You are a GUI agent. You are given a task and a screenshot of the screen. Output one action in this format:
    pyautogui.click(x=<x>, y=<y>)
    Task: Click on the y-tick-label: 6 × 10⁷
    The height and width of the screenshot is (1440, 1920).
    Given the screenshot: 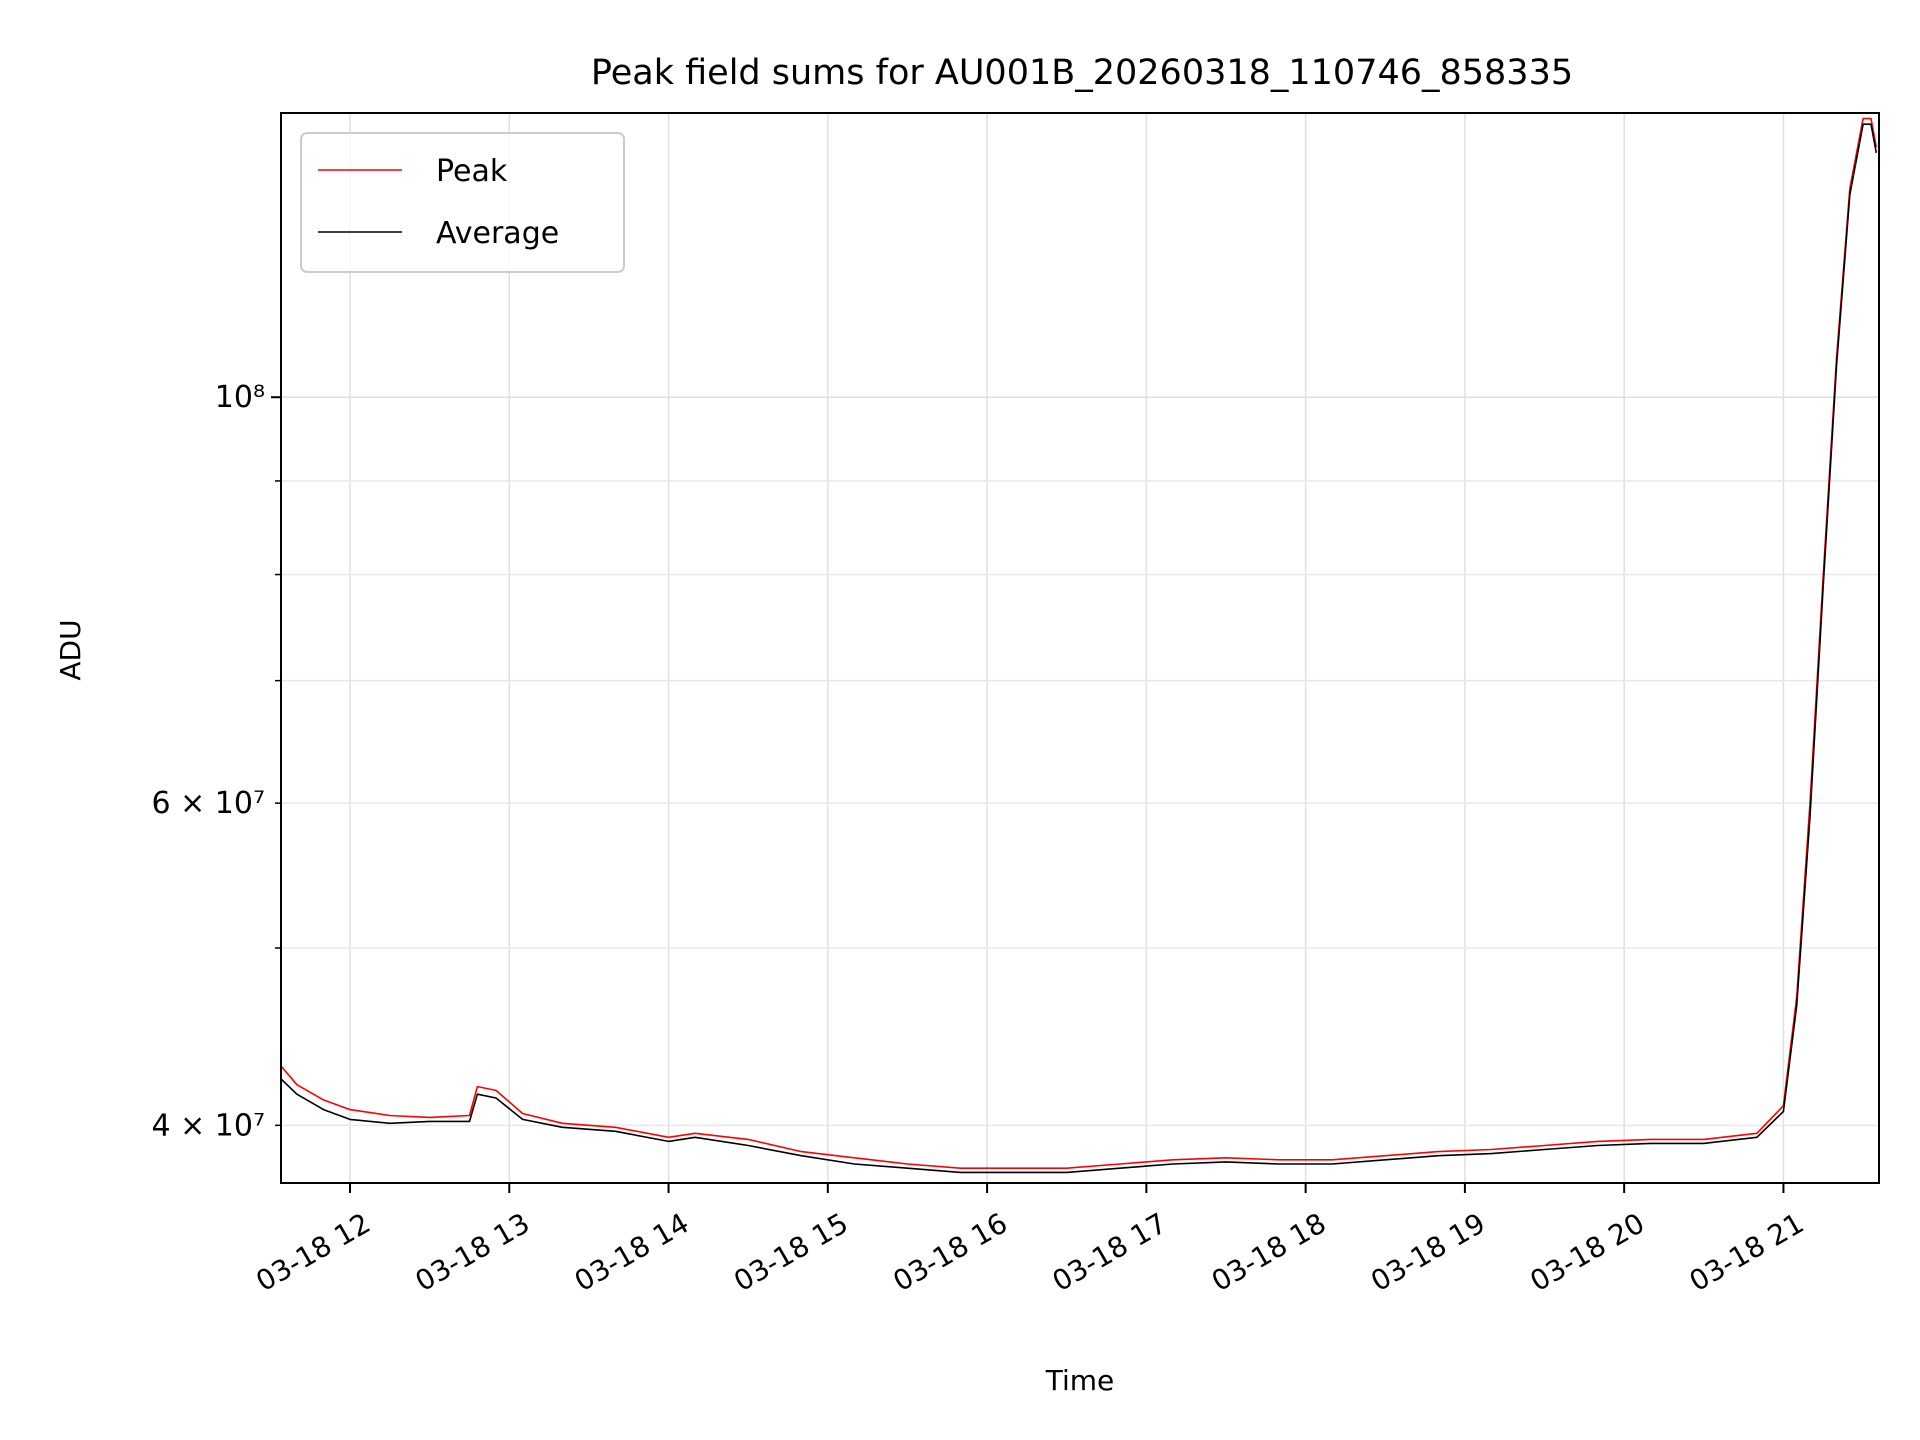 What is the action you would take?
    pyautogui.click(x=209, y=803)
    